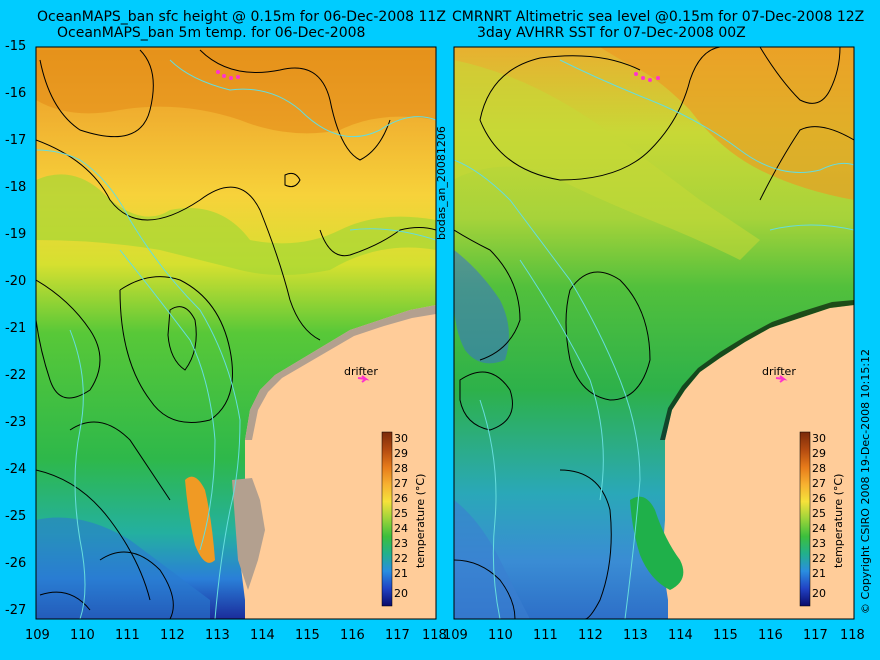  What do you see at coordinates (16, 563) in the screenshot?
I see `y-tick-label: -26` at bounding box center [16, 563].